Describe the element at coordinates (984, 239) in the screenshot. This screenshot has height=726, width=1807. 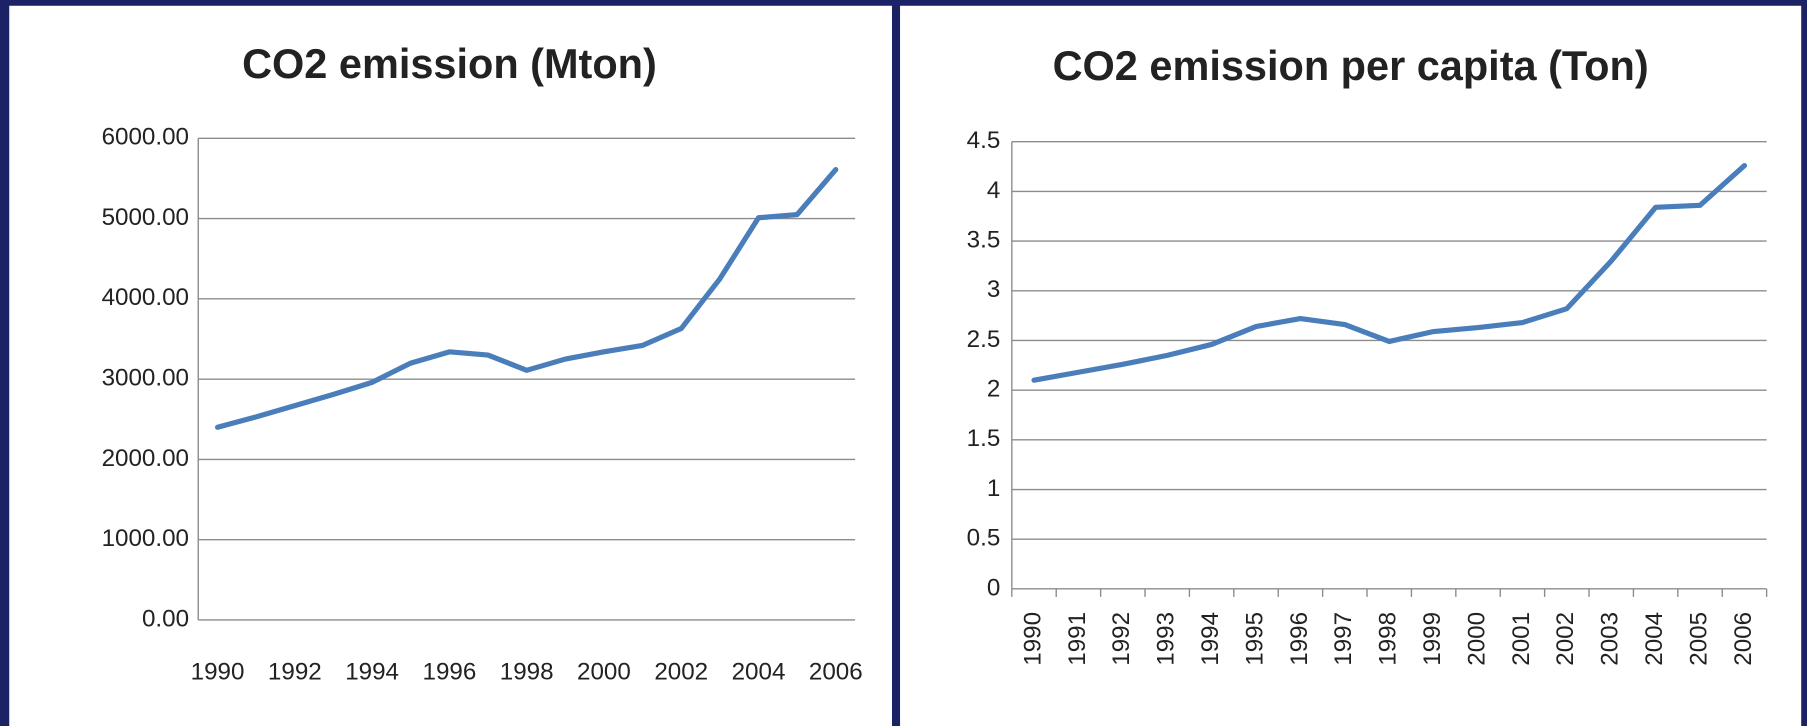
I see `y-tick-label: 3.5` at that location.